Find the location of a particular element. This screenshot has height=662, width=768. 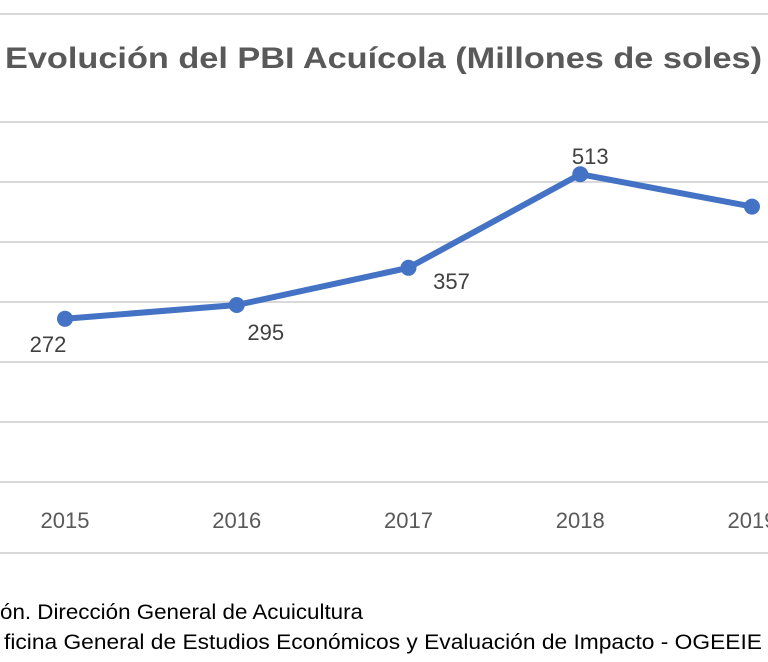

data-label: 272 is located at coordinates (48, 344).